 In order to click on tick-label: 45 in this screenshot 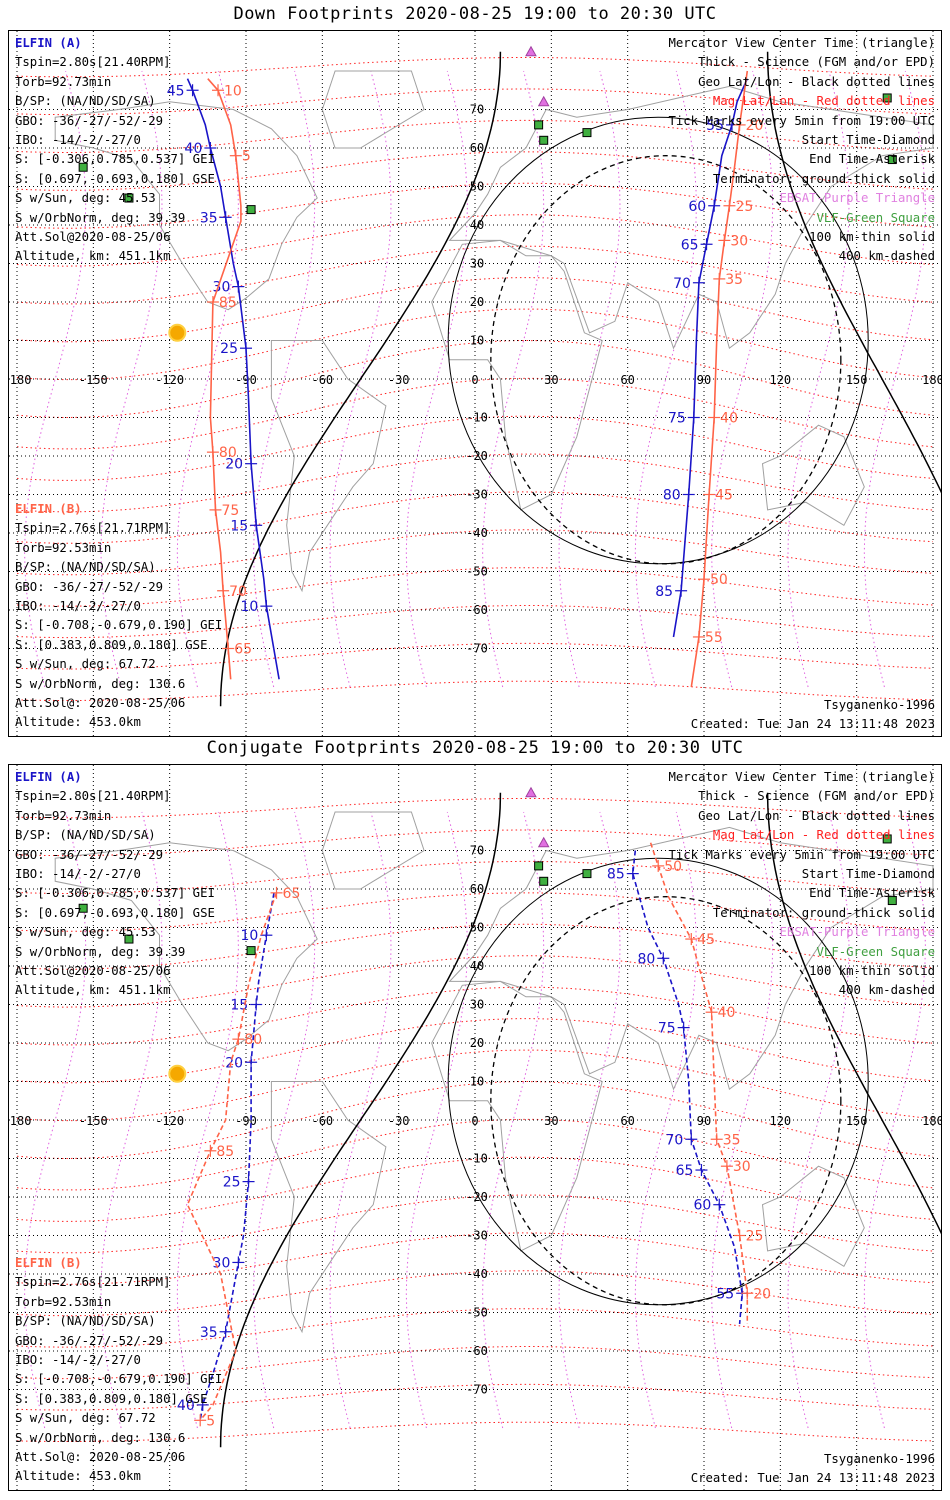, I will do `click(176, 91)`.